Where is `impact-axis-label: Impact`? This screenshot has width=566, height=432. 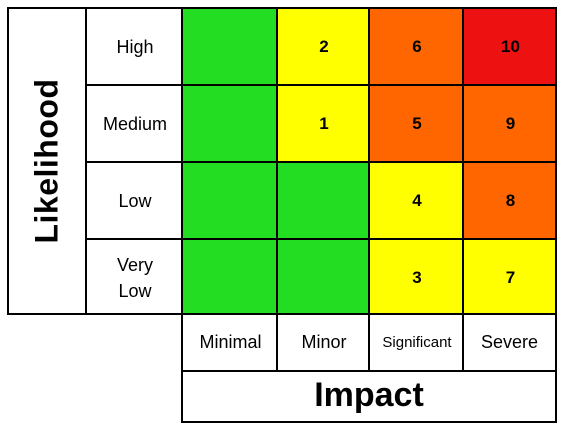 impact-axis-label: Impact is located at coordinates (369, 396).